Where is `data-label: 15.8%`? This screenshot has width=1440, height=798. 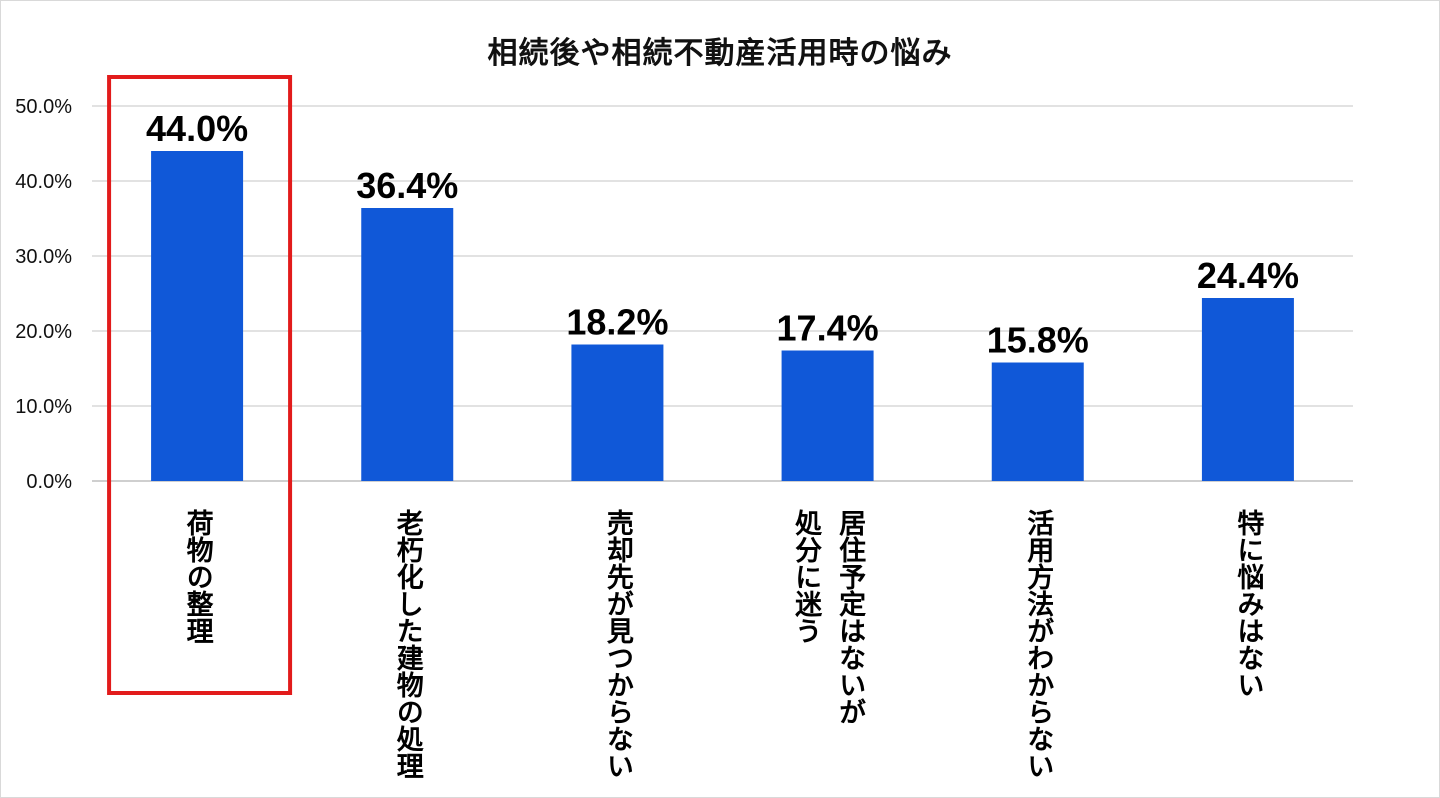 data-label: 15.8% is located at coordinates (1038, 340).